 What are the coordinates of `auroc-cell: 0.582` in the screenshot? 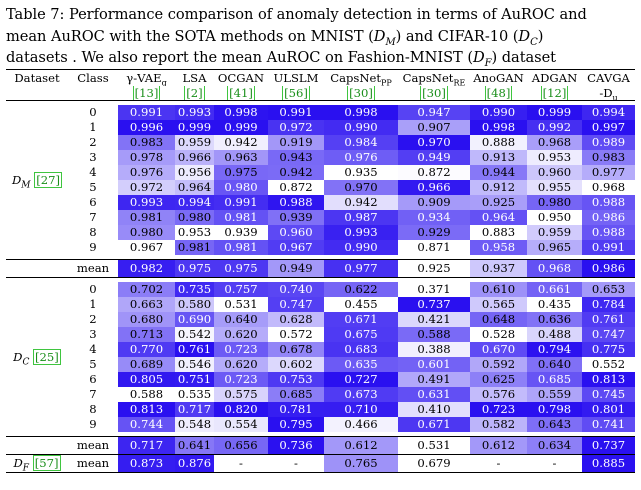 It's located at (498, 424).